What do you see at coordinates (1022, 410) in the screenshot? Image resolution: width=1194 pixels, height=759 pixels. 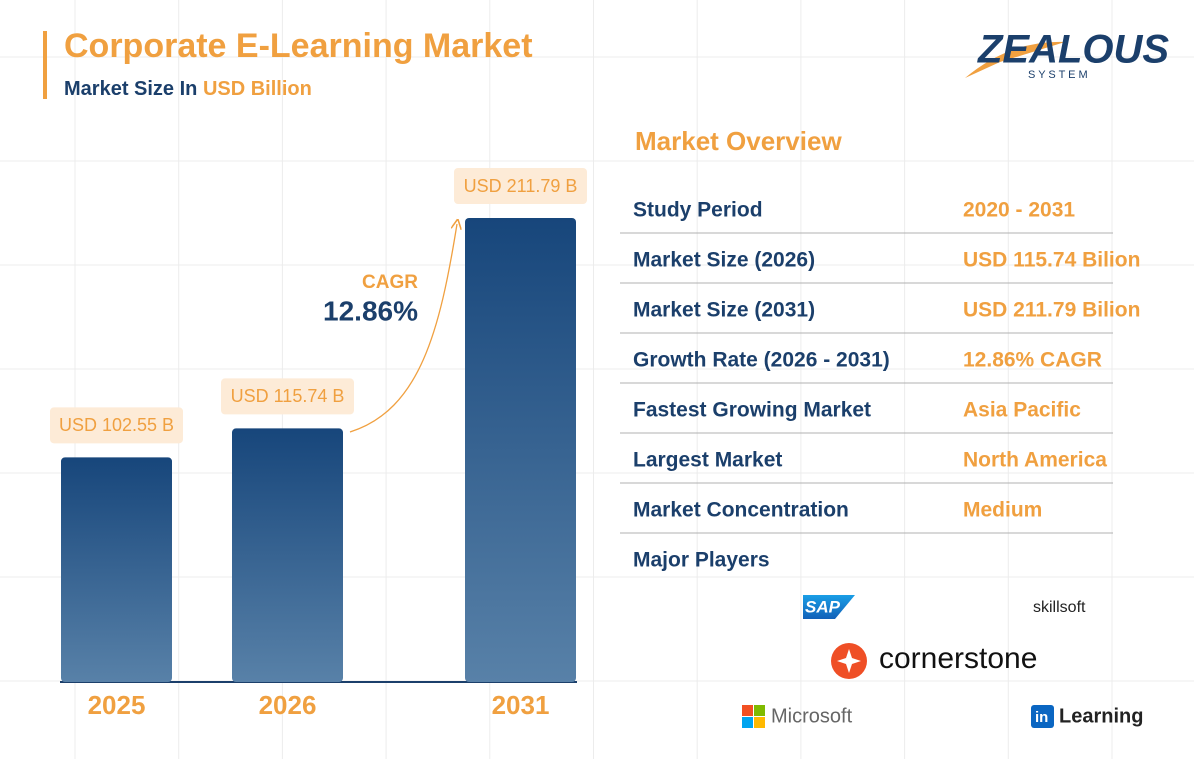 I see `row-value: Asia Pacific` at bounding box center [1022, 410].